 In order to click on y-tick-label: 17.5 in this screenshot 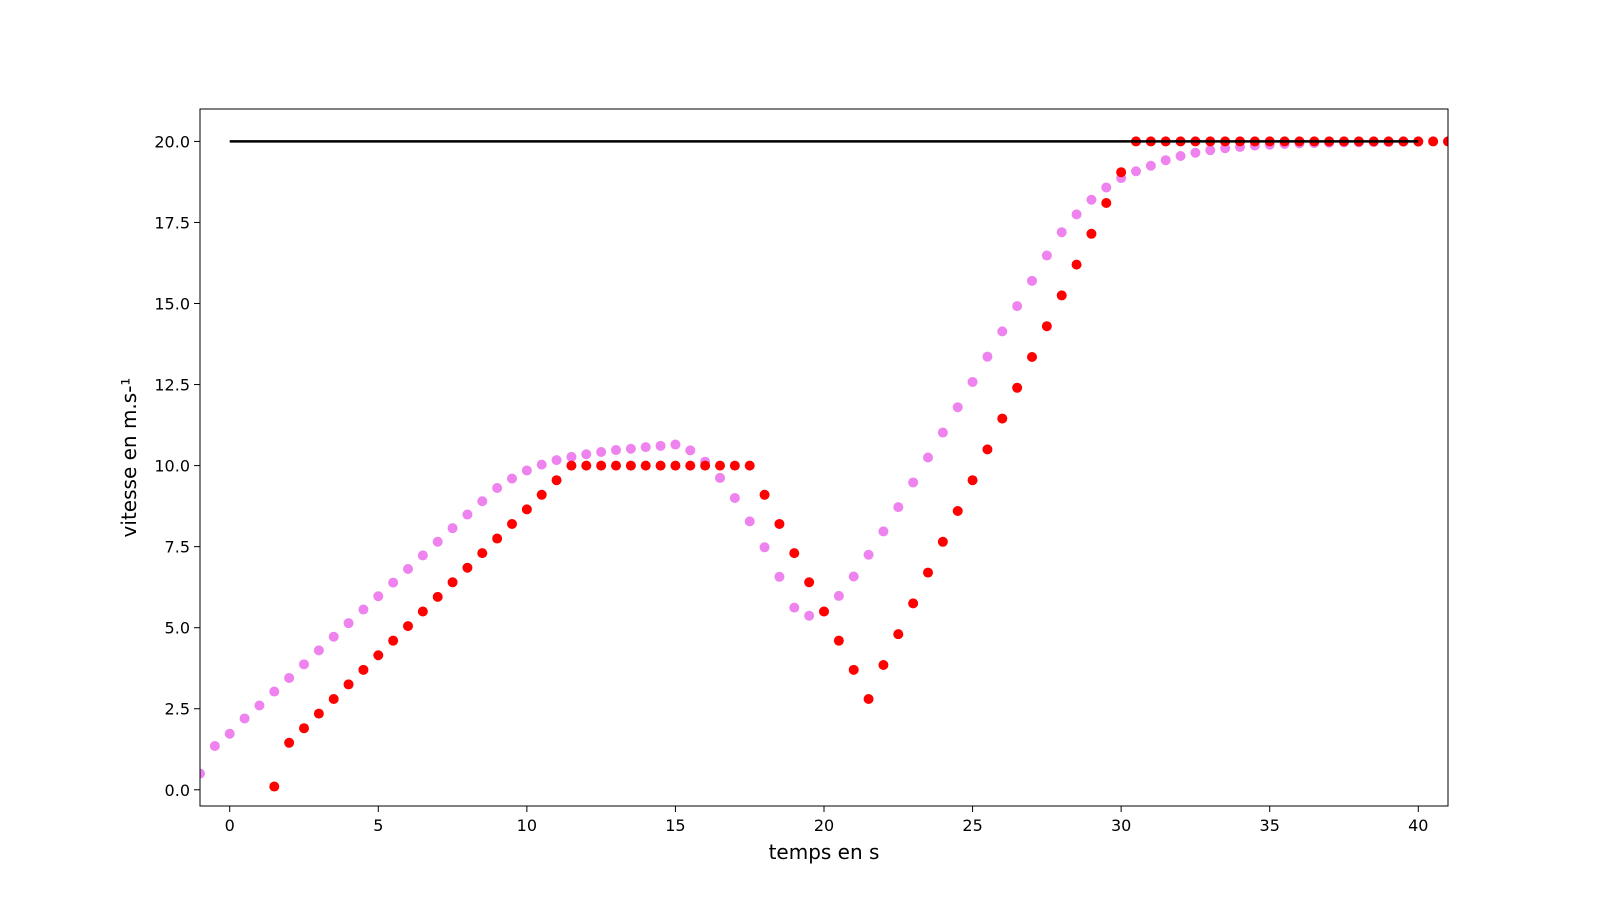, I will do `click(172, 222)`.